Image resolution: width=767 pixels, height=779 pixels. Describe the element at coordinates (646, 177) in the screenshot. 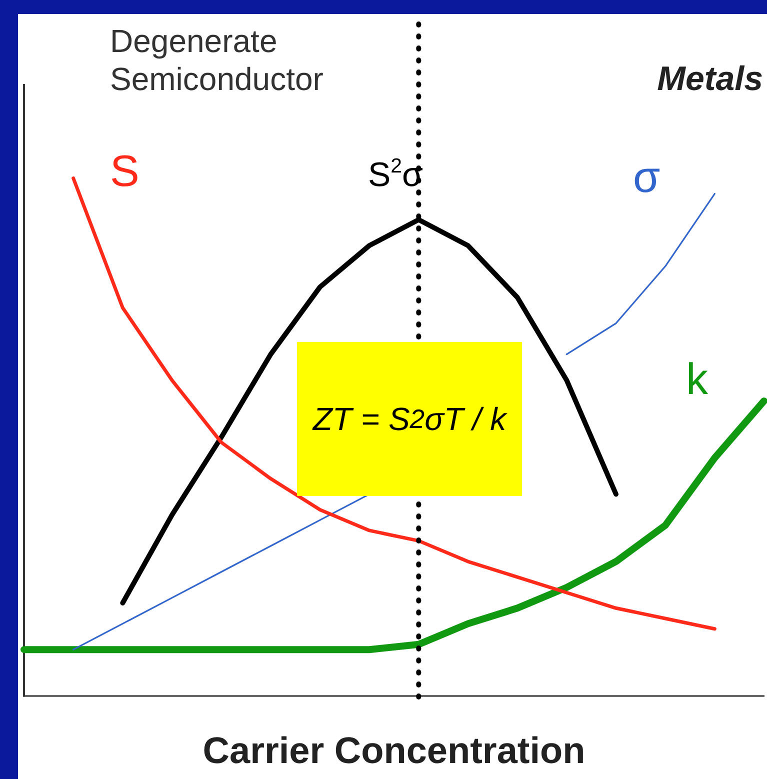

I see `series-label: σ` at that location.